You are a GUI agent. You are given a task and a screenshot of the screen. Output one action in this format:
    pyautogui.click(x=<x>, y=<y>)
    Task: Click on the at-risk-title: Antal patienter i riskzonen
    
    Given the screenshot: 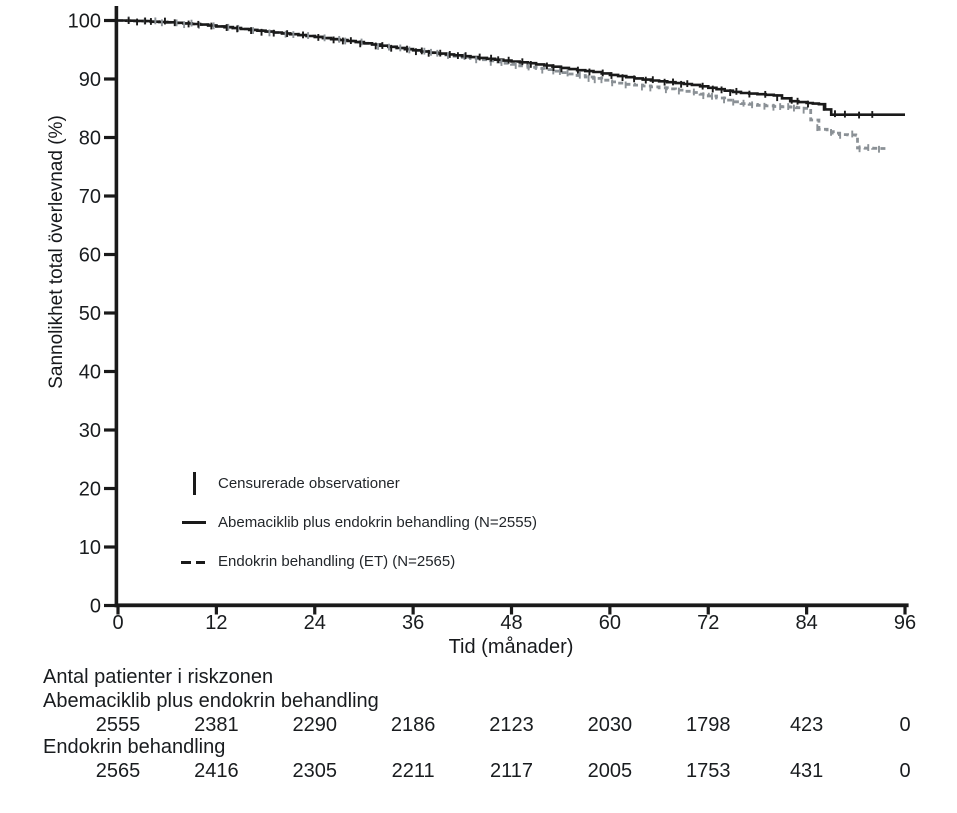 What is the action you would take?
    pyautogui.click(x=158, y=677)
    